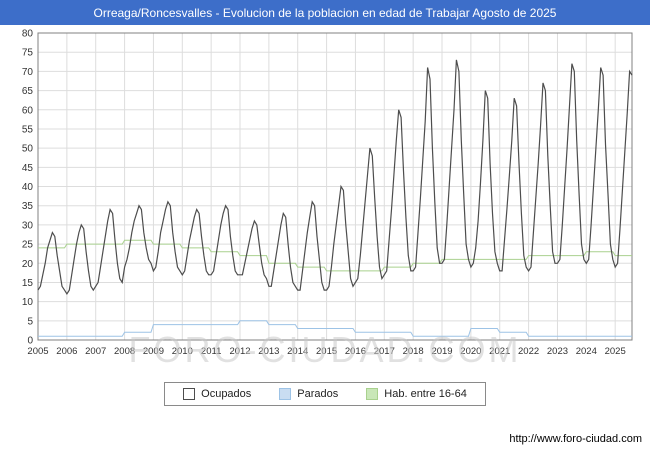 This screenshot has width=650, height=450. Describe the element at coordinates (499, 351) in the screenshot. I see `svg-text: 2021` at that location.